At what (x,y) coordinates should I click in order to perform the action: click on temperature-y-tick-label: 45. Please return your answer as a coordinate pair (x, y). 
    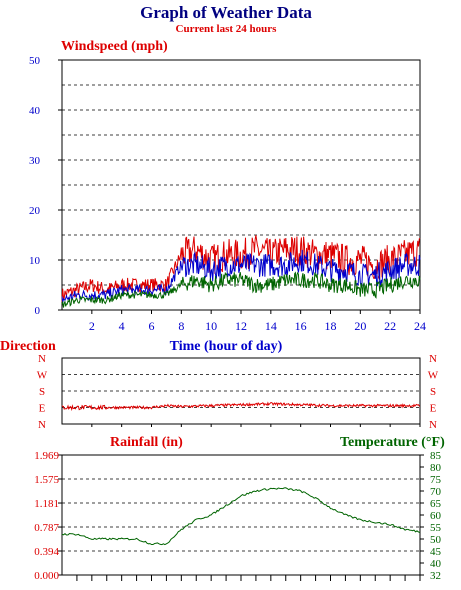
    Looking at the image, I should click on (436, 552).